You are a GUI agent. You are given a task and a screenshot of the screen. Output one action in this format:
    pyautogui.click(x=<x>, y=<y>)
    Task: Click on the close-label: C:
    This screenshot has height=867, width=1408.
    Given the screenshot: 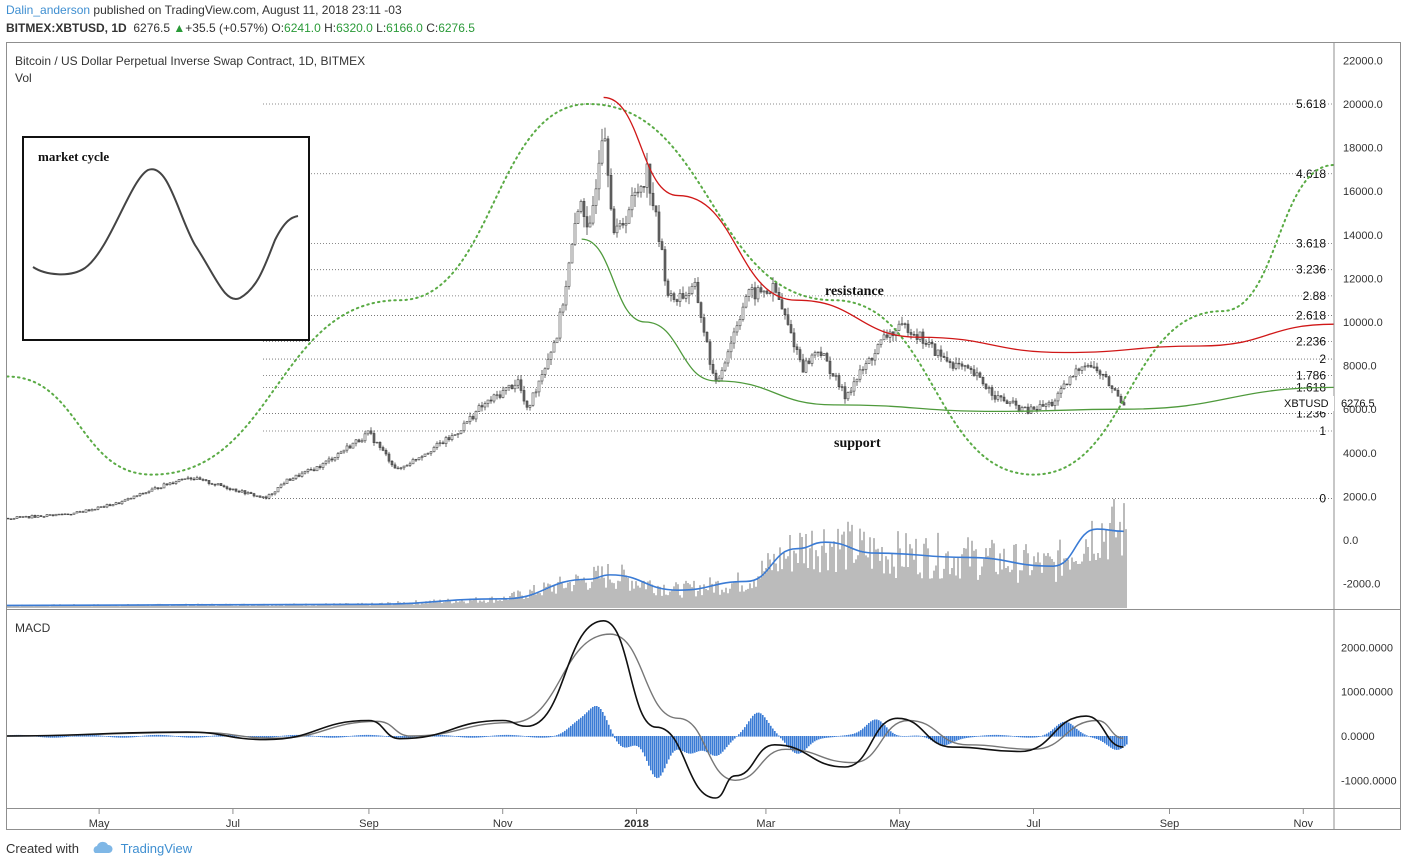 What is the action you would take?
    pyautogui.click(x=432, y=28)
    